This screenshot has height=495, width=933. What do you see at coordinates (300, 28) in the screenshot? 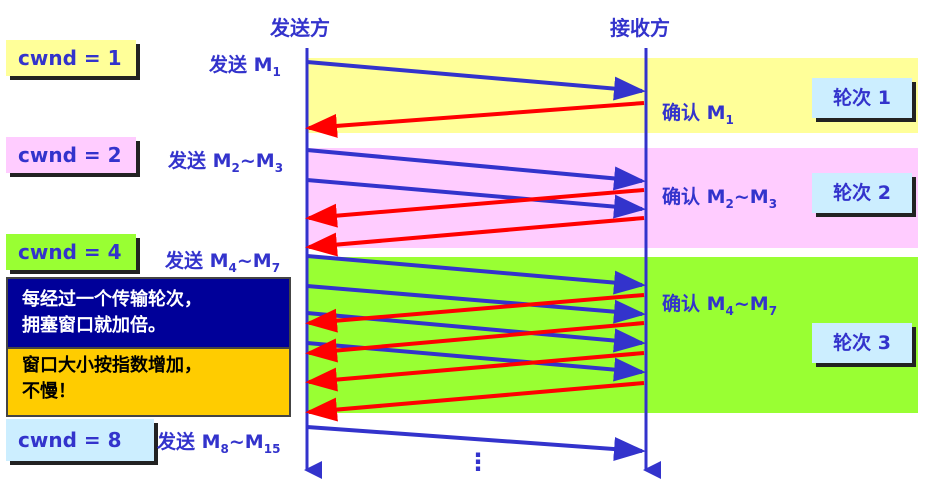
I see `sender-heading: 发送方` at bounding box center [300, 28].